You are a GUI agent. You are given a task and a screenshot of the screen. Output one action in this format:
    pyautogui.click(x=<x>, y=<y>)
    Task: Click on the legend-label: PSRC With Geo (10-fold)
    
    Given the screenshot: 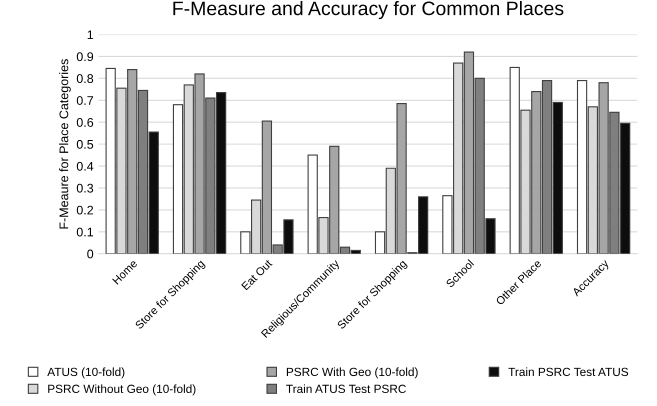 What is the action you would take?
    pyautogui.click(x=352, y=372)
    